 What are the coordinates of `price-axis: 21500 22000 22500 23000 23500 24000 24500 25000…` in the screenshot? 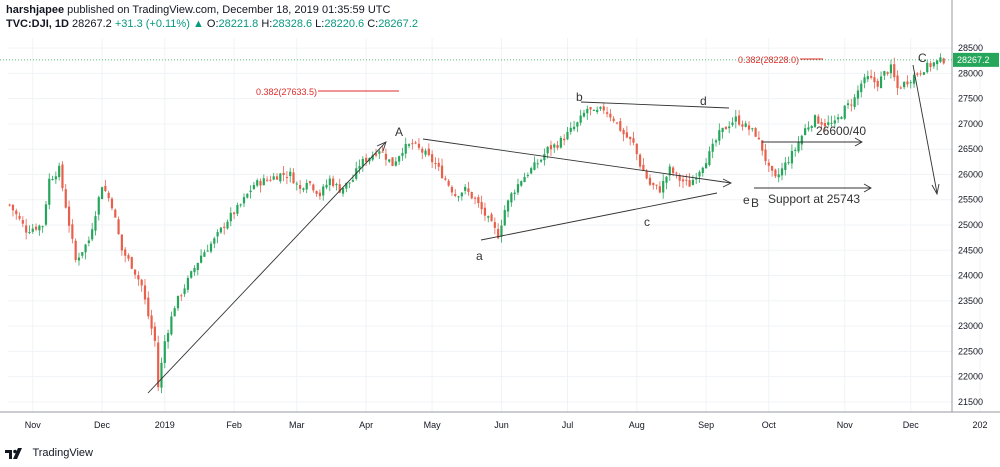 It's located at (970, 225).